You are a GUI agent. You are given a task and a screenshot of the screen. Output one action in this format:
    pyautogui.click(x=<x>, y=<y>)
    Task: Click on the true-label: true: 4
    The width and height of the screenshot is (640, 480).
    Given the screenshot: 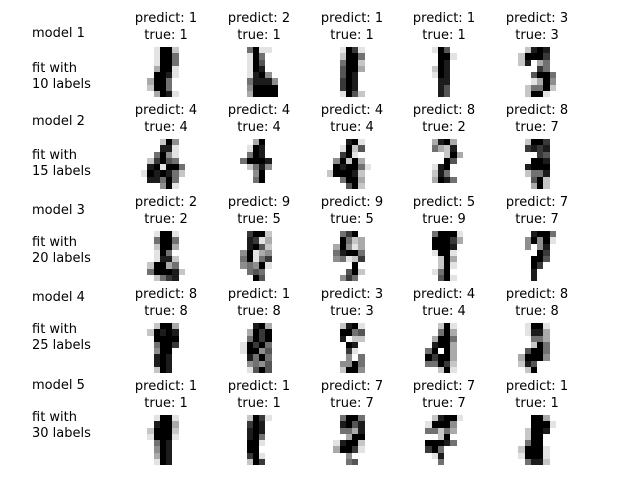 What is the action you would take?
    pyautogui.click(x=259, y=127)
    